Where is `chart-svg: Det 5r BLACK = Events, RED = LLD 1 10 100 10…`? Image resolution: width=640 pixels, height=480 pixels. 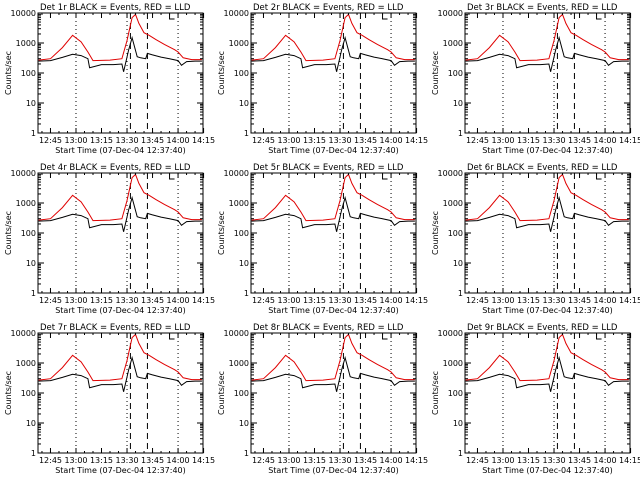 chart-svg: Det 5r BLACK = Events, RED = LLD 1 10 100 10… is located at coordinates (322, 239).